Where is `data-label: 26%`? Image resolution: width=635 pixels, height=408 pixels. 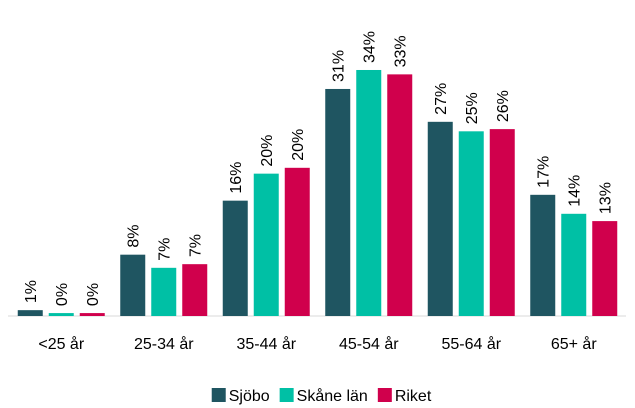
data-label: 26% is located at coordinates (503, 106).